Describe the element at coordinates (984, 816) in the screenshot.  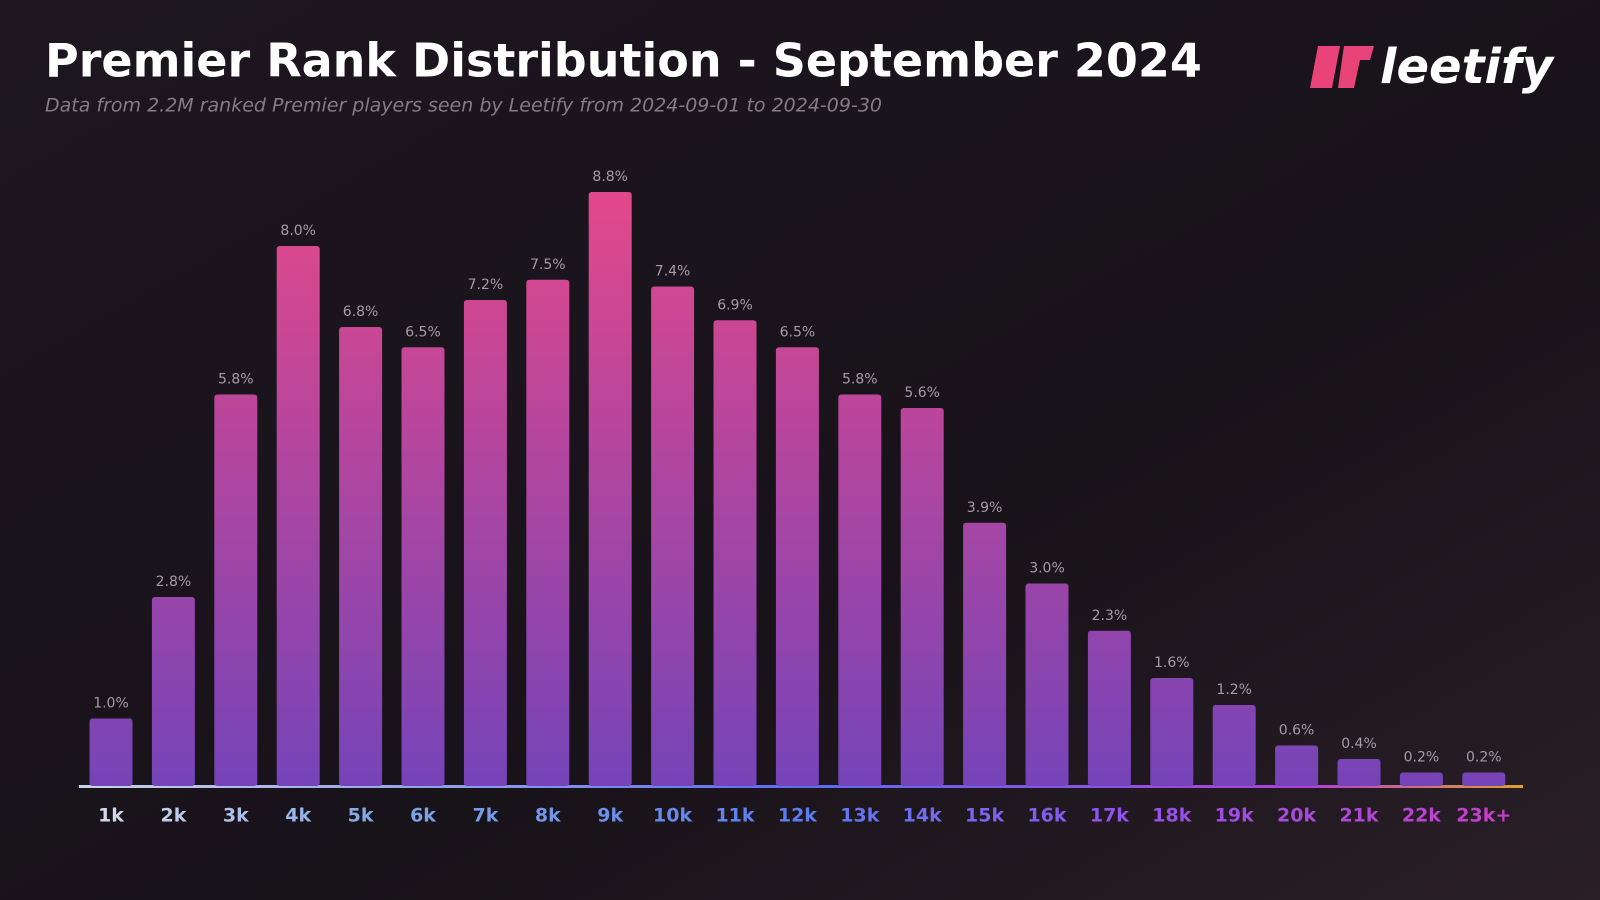
I see `x-tick-label: 15k` at that location.